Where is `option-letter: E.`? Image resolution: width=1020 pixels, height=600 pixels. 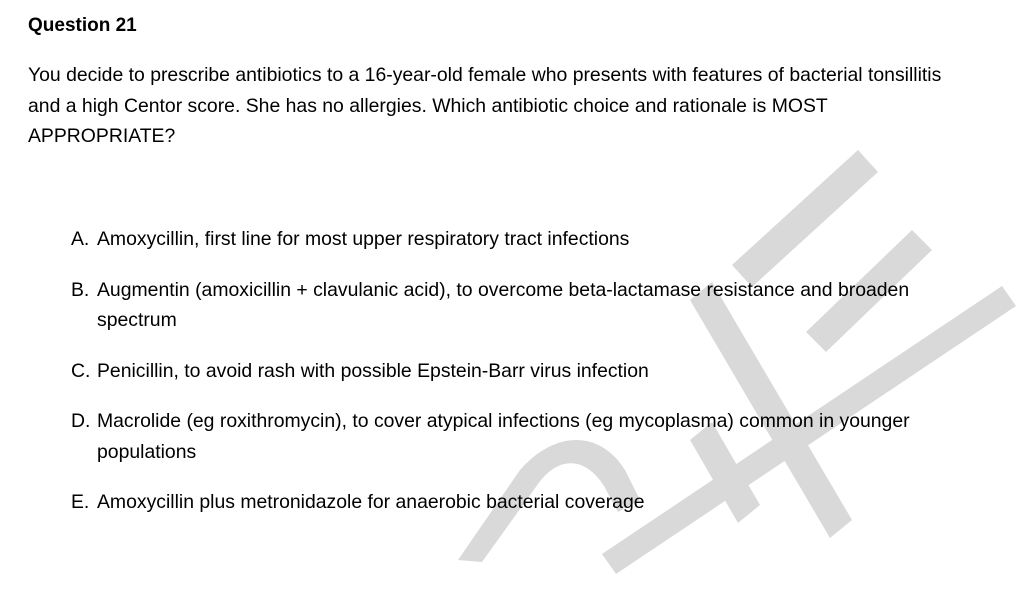
option-letter: E. is located at coordinates (80, 502).